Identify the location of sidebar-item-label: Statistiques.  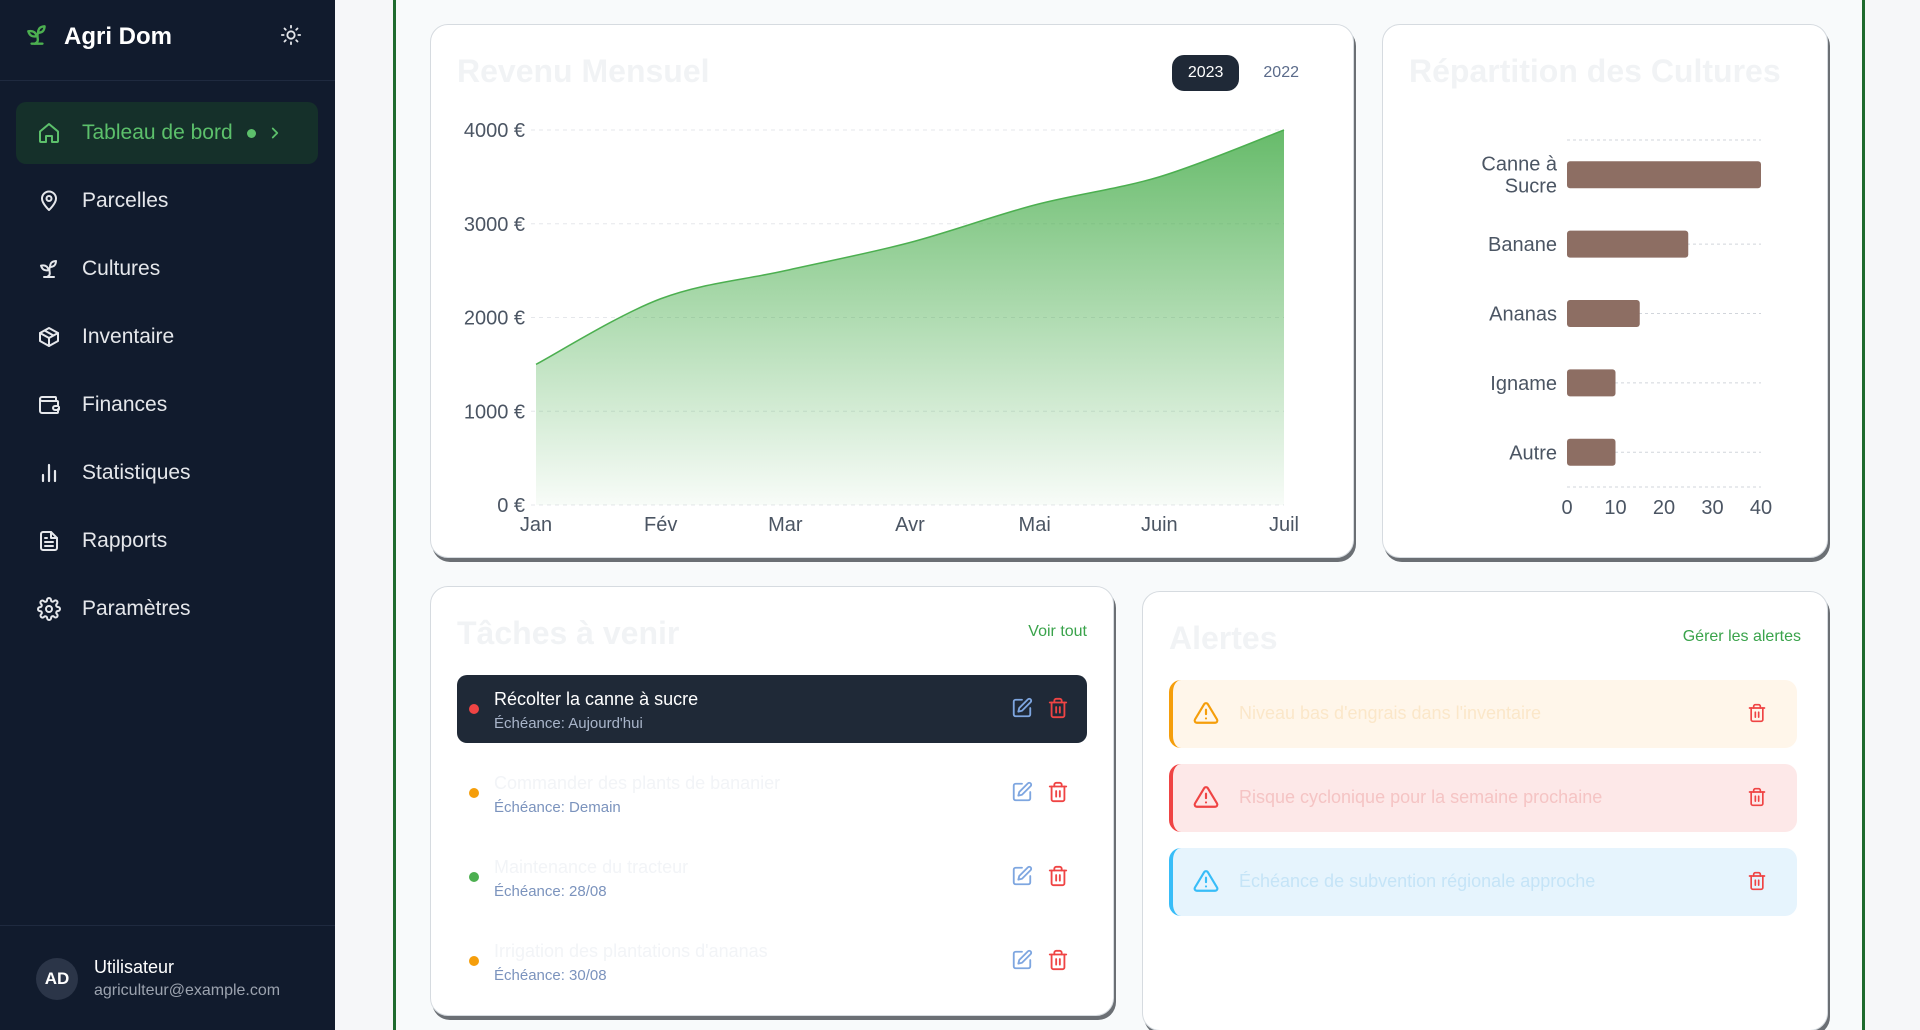
(136, 472).